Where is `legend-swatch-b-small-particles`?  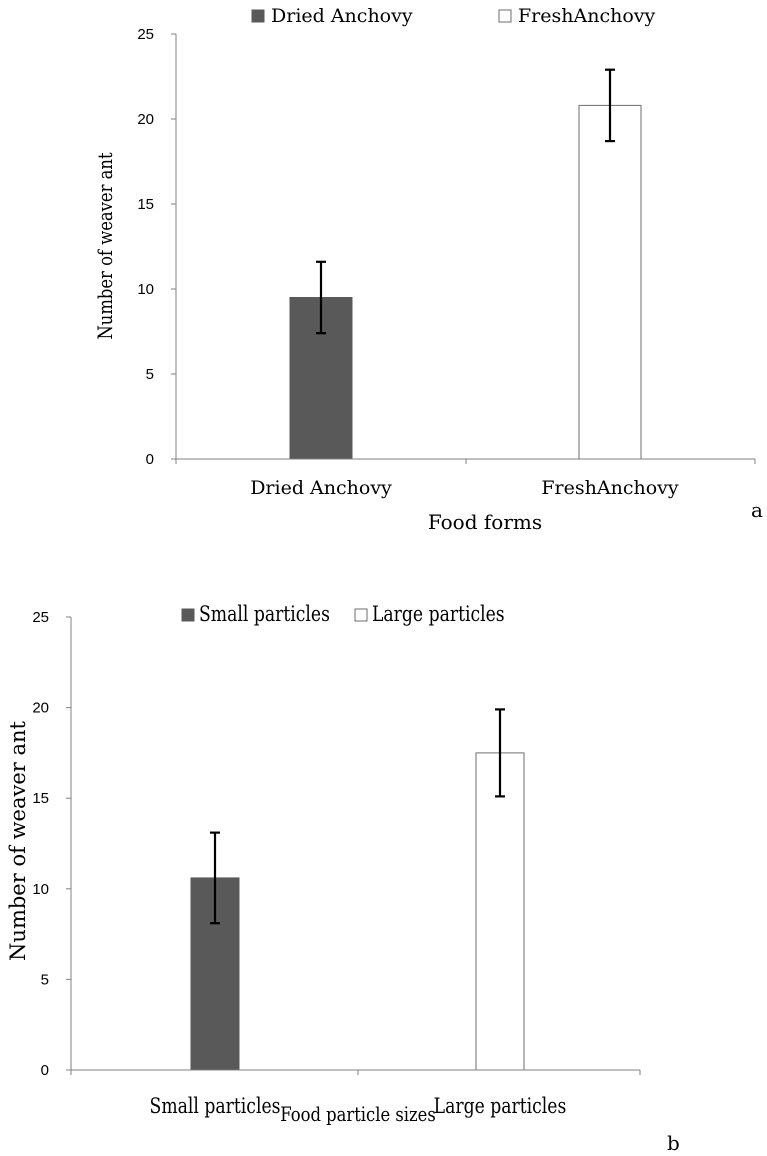
legend-swatch-b-small-particles is located at coordinates (188, 615).